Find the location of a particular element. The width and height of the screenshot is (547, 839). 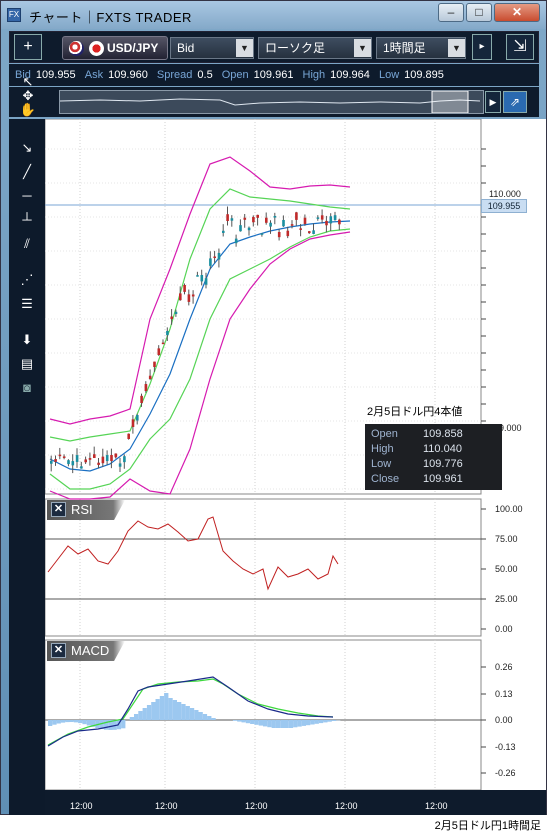

title-bar: FX チャート｜FXTS TRADER – □ ✕ is located at coordinates (273, 15).